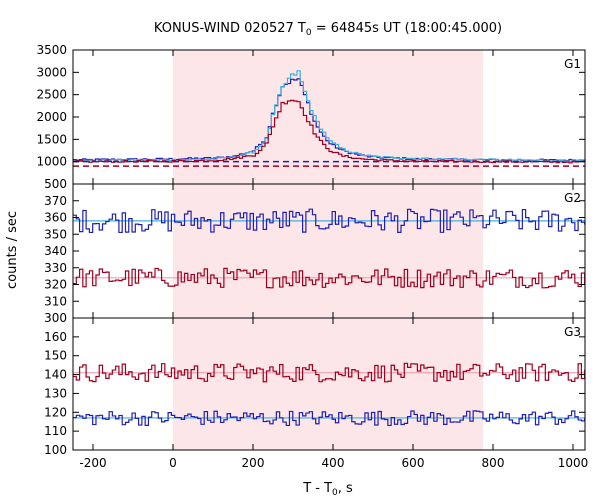 This screenshot has width=600, height=500. What do you see at coordinates (572, 332) in the screenshot?
I see `panel-label: G3` at bounding box center [572, 332].